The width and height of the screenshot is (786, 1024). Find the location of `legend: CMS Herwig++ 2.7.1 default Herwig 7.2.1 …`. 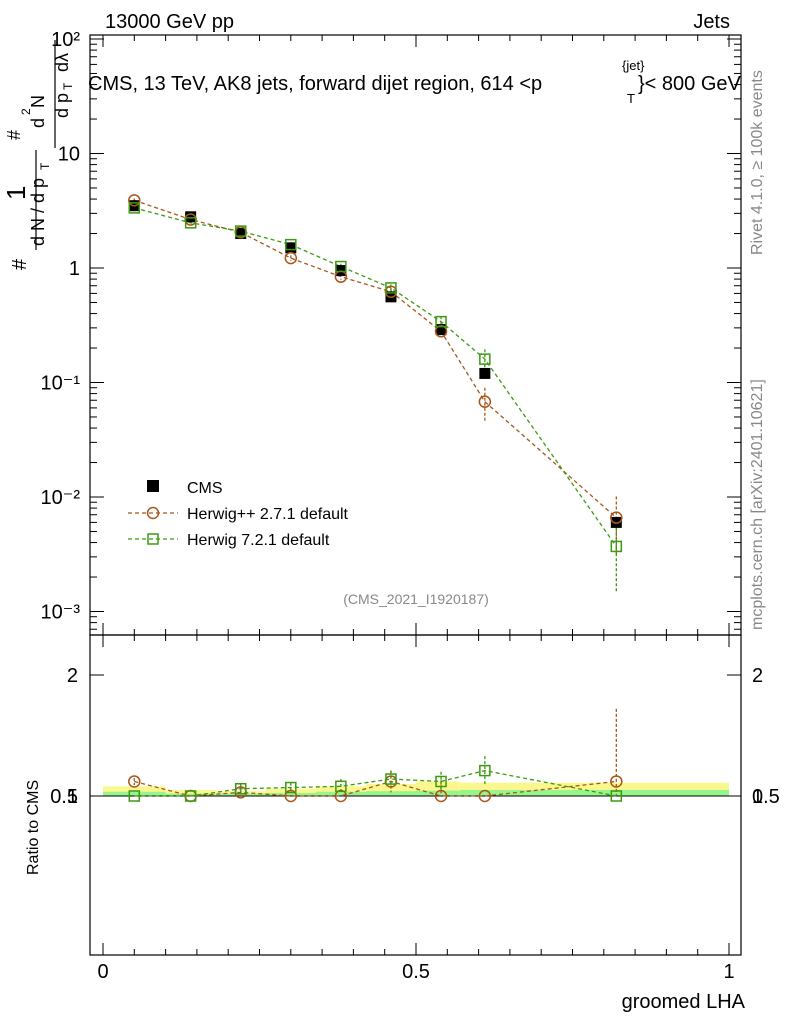

legend: CMS Herwig++ 2.7.1 default Herwig 7.2.1 … is located at coordinates (238, 514).